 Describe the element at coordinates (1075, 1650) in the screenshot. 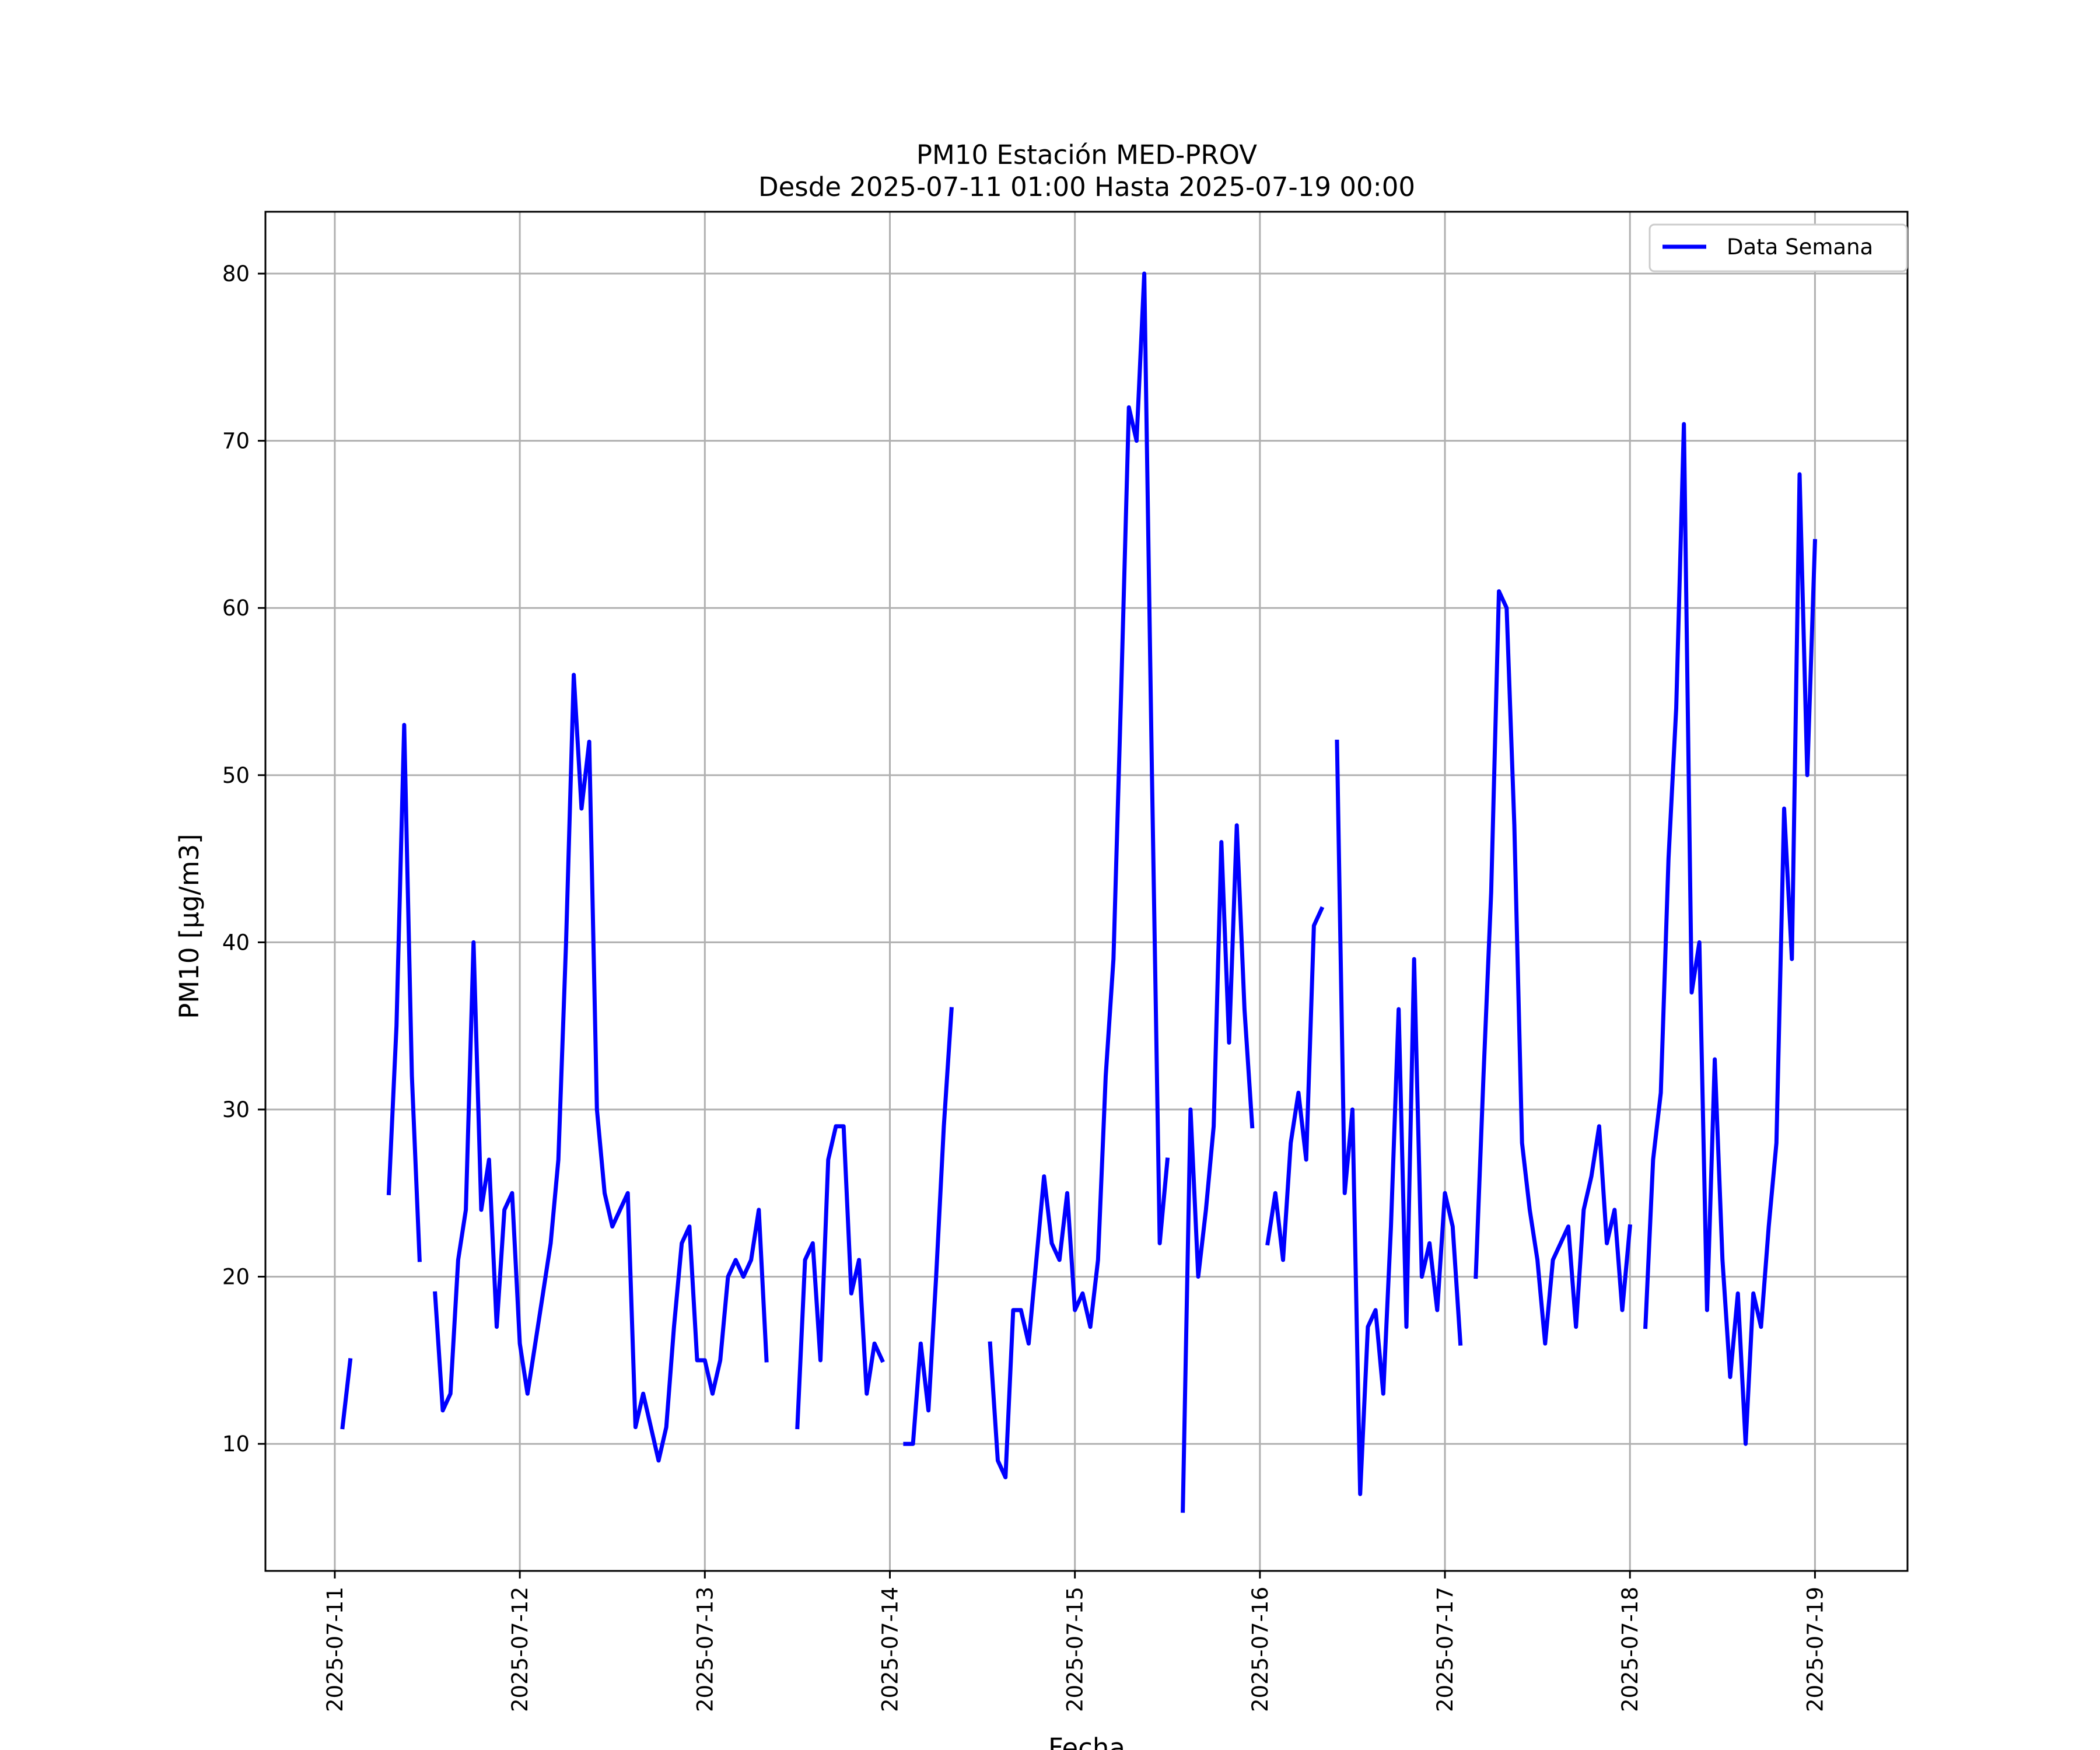

I see `x-tick-label: 2025-07-15` at that location.